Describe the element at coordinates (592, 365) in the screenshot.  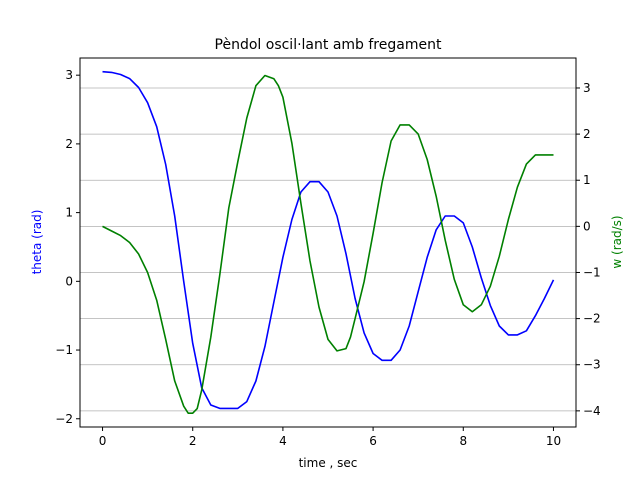
I see `y-right-tick-label: −3` at that location.